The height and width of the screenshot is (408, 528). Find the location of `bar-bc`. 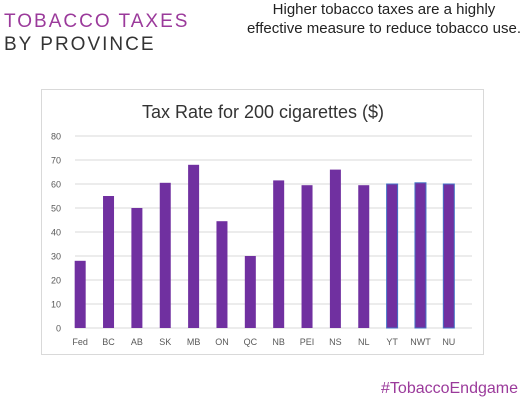

bar-bc is located at coordinates (109, 262).